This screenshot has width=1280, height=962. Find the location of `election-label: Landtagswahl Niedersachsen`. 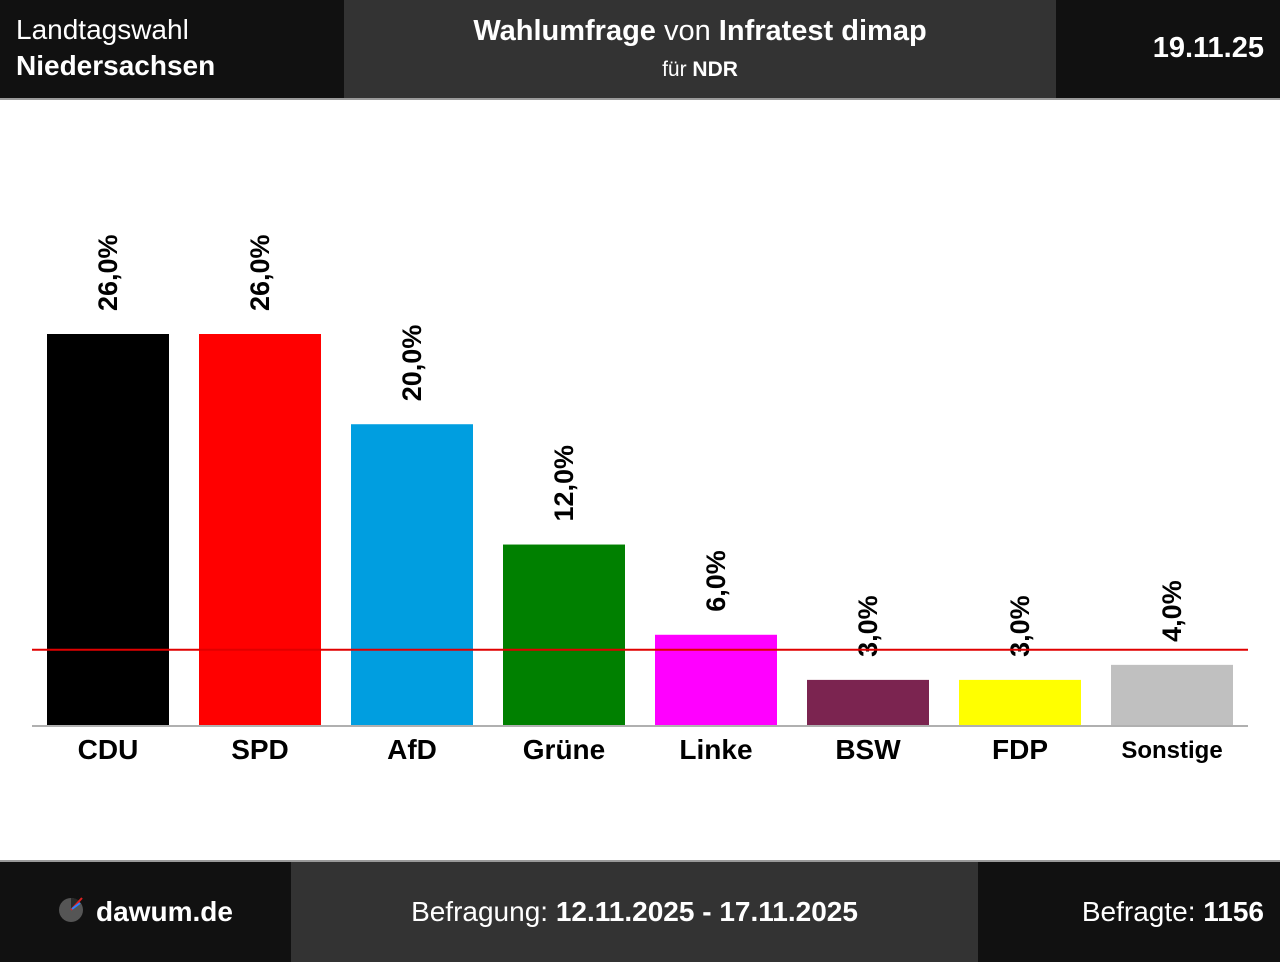

election-label: Landtagswahl Niedersachsen is located at coordinates (172, 49).